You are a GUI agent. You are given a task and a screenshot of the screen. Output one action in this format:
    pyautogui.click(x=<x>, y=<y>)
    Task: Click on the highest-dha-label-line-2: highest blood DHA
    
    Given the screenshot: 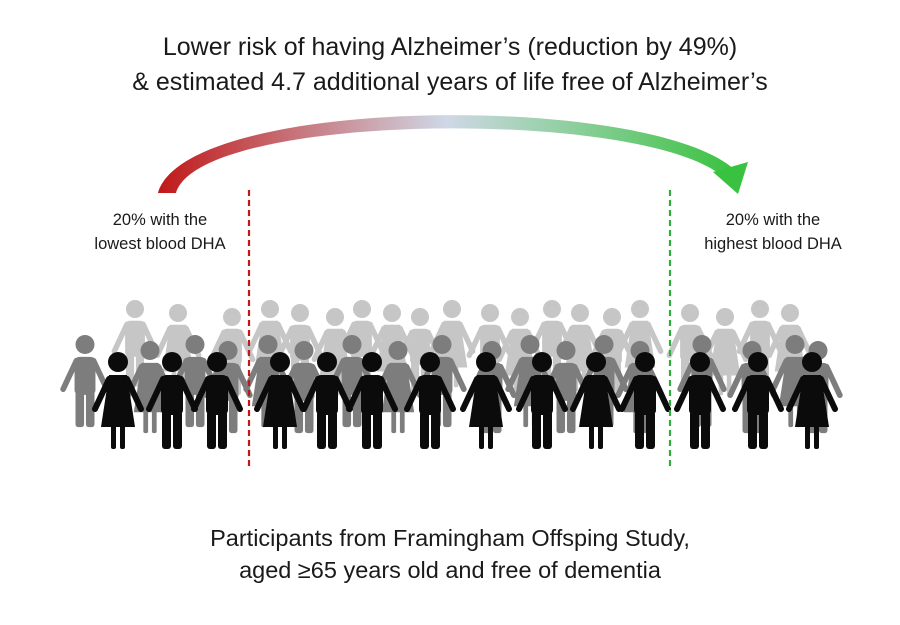 What is the action you would take?
    pyautogui.click(x=773, y=244)
    